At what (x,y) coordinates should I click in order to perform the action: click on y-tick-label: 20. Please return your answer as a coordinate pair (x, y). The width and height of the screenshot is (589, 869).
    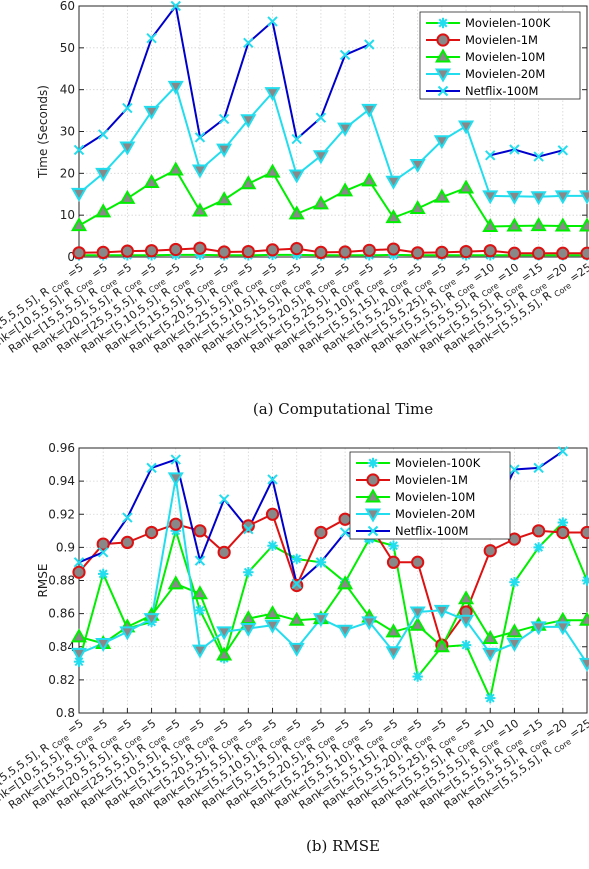
    Looking at the image, I should click on (67, 173).